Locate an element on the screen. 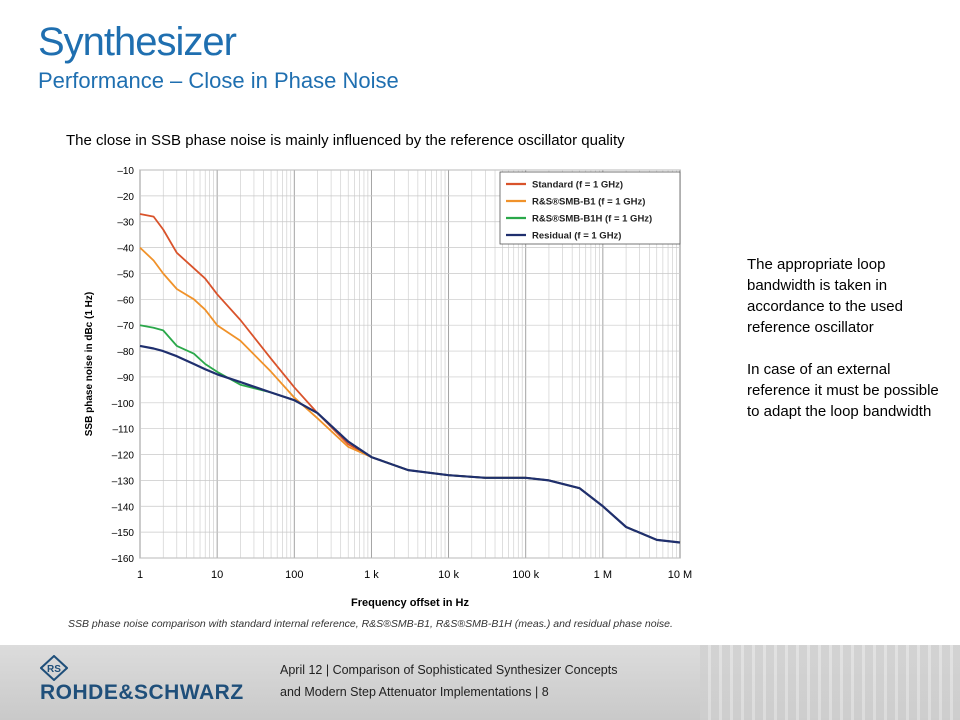 The width and height of the screenshot is (960, 720). legend-label: R&S®SMB-B1H (f = 1 GHz) is located at coordinates (592, 219).